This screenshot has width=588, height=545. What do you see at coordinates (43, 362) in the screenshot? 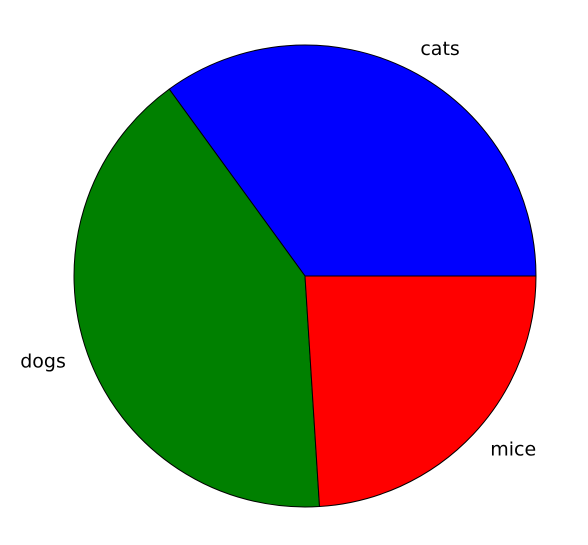
I see `pie-label-dogs: dogs` at bounding box center [43, 362].